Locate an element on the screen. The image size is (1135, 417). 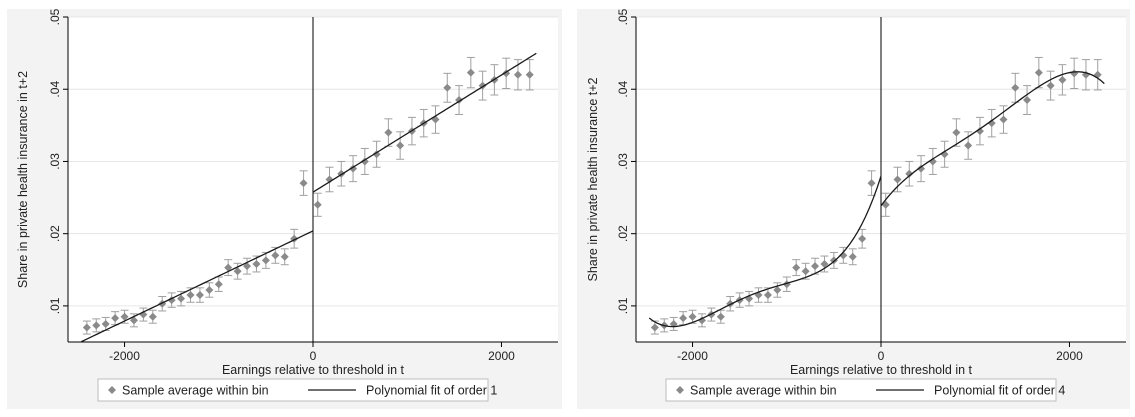
y-axis-label: Share in private health insurance t+2 is located at coordinates (593, 179).